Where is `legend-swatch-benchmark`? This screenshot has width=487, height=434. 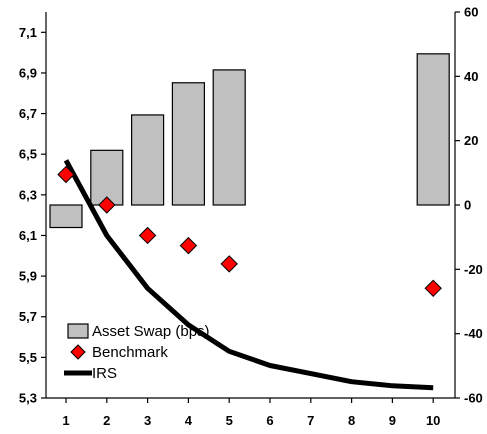
legend-swatch-benchmark is located at coordinates (78, 352).